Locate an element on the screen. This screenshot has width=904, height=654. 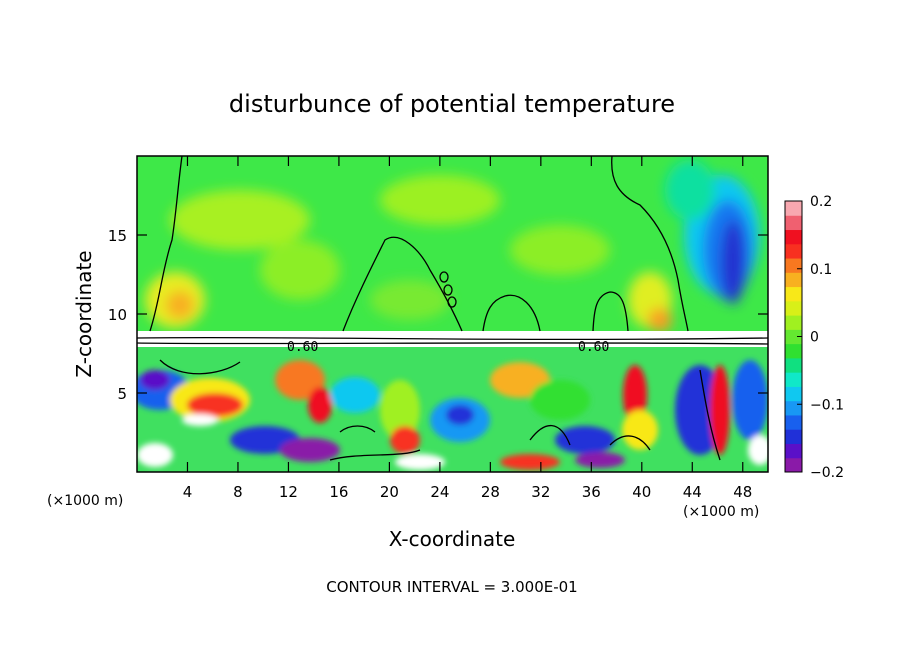
x-tick-label: 44 is located at coordinates (692, 492).